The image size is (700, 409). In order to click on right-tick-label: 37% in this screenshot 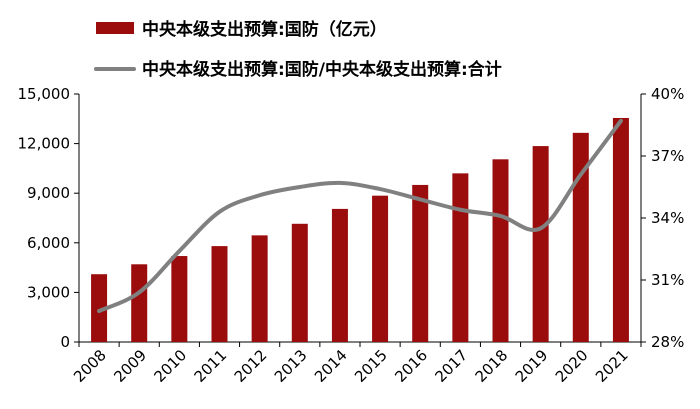, I will do `click(667, 156)`.